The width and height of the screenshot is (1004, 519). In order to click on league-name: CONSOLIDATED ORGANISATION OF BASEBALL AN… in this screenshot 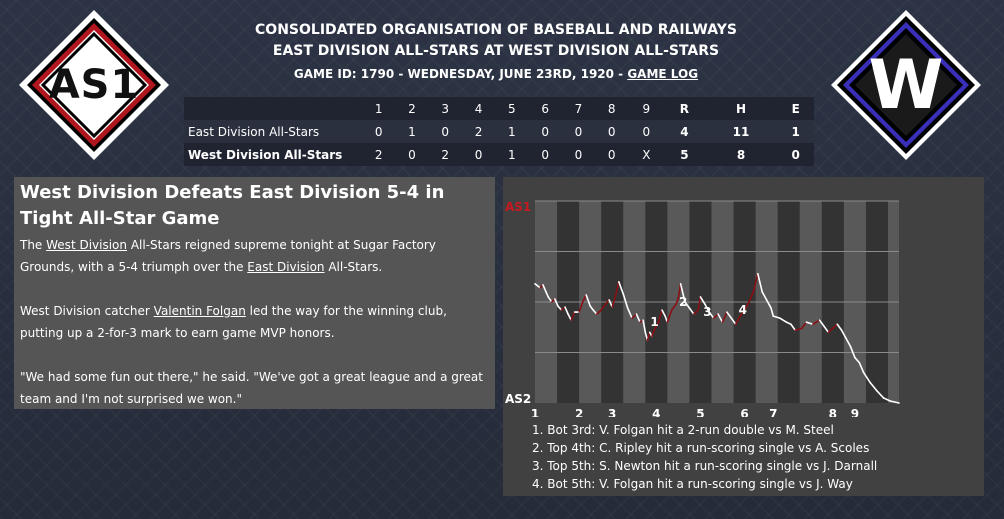, I will do `click(496, 30)`.